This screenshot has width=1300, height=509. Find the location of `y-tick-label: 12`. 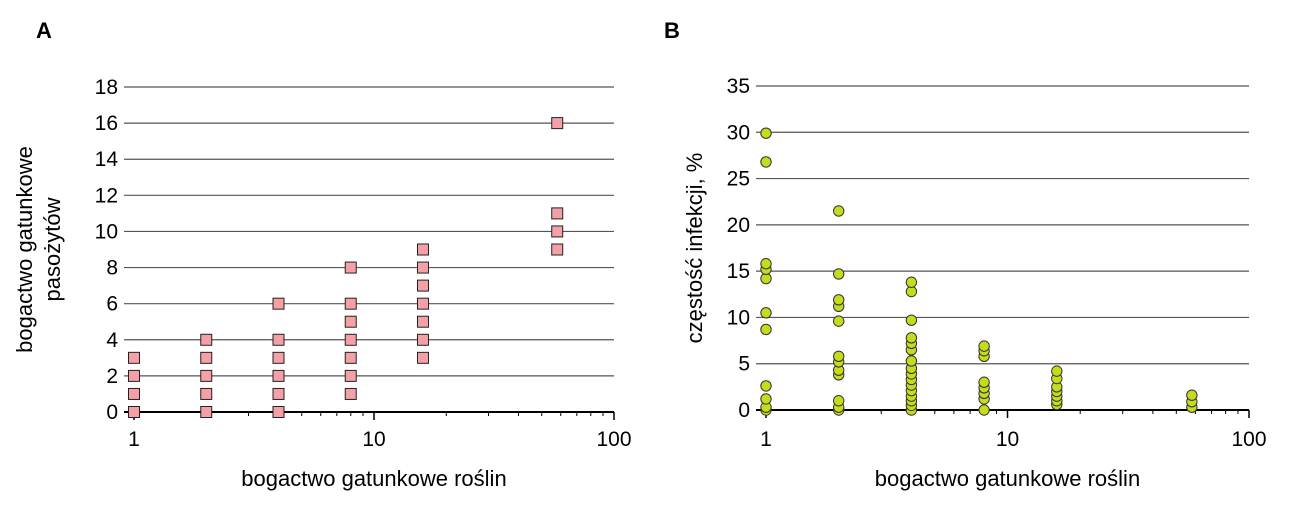

y-tick-label: 12 is located at coordinates (106, 195).